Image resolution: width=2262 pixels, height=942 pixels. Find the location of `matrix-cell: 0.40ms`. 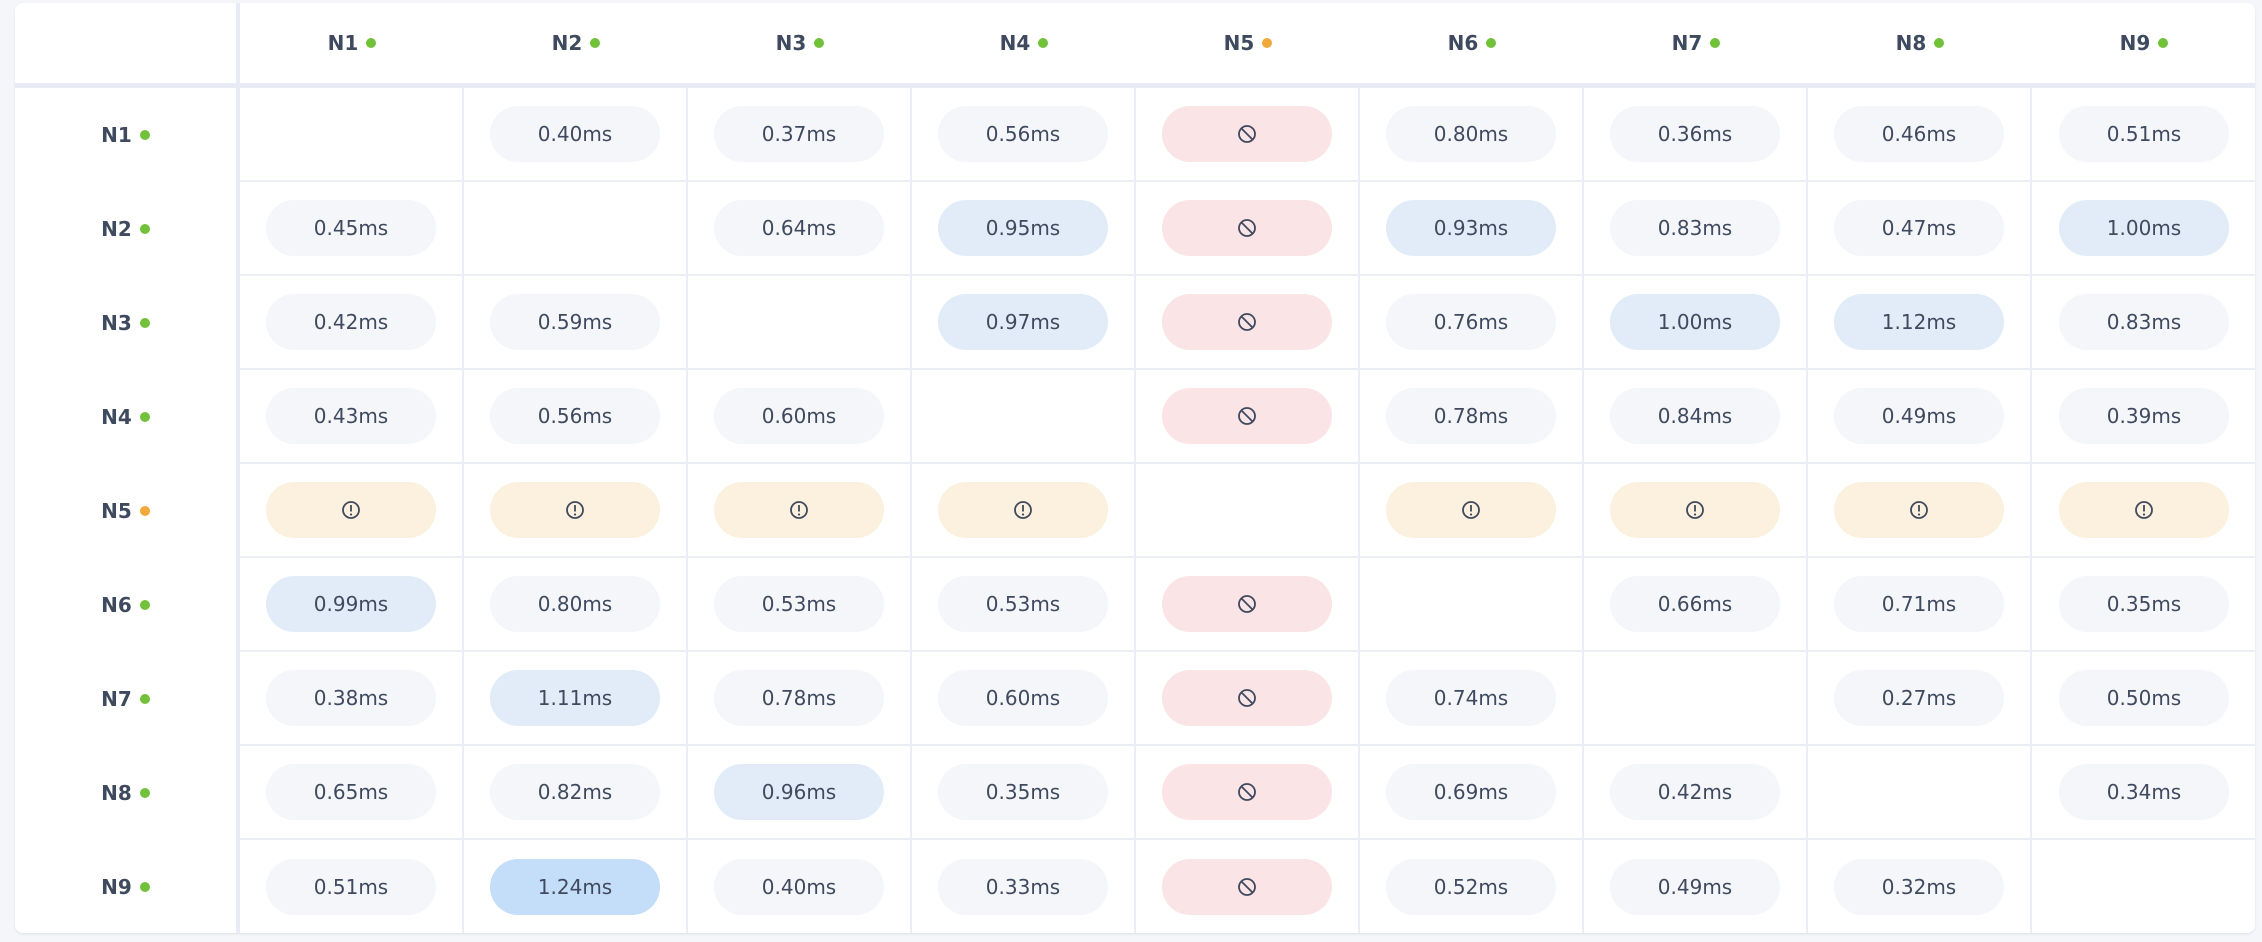

matrix-cell: 0.40ms is located at coordinates (800, 886).